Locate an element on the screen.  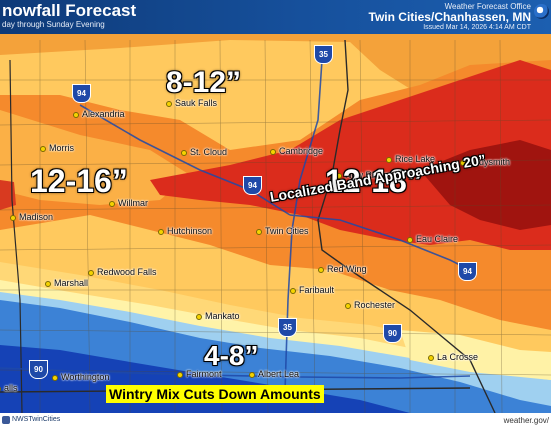
city-rice-lake: Rice Lake is located at coordinates (410, 159).